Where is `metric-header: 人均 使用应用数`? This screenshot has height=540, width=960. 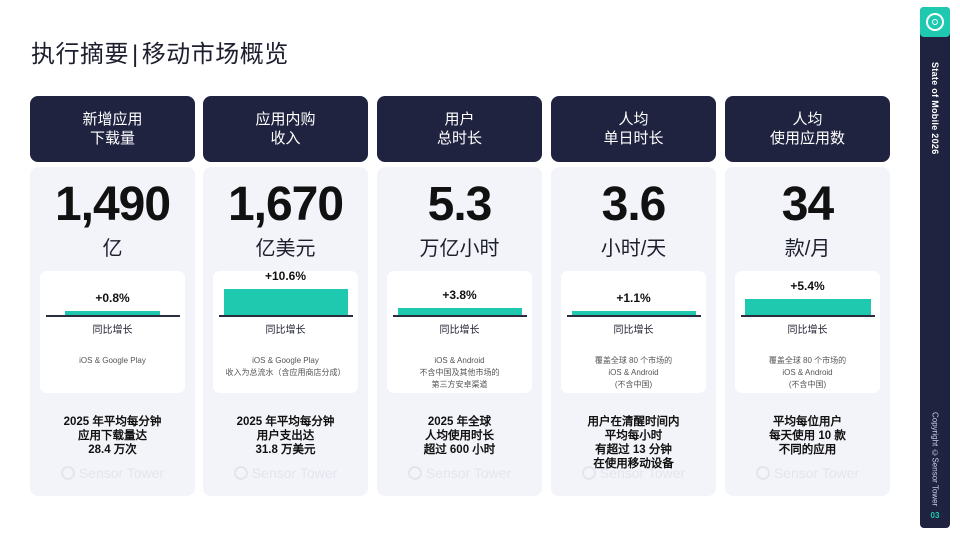 metric-header: 人均 使用应用数 is located at coordinates (807, 129).